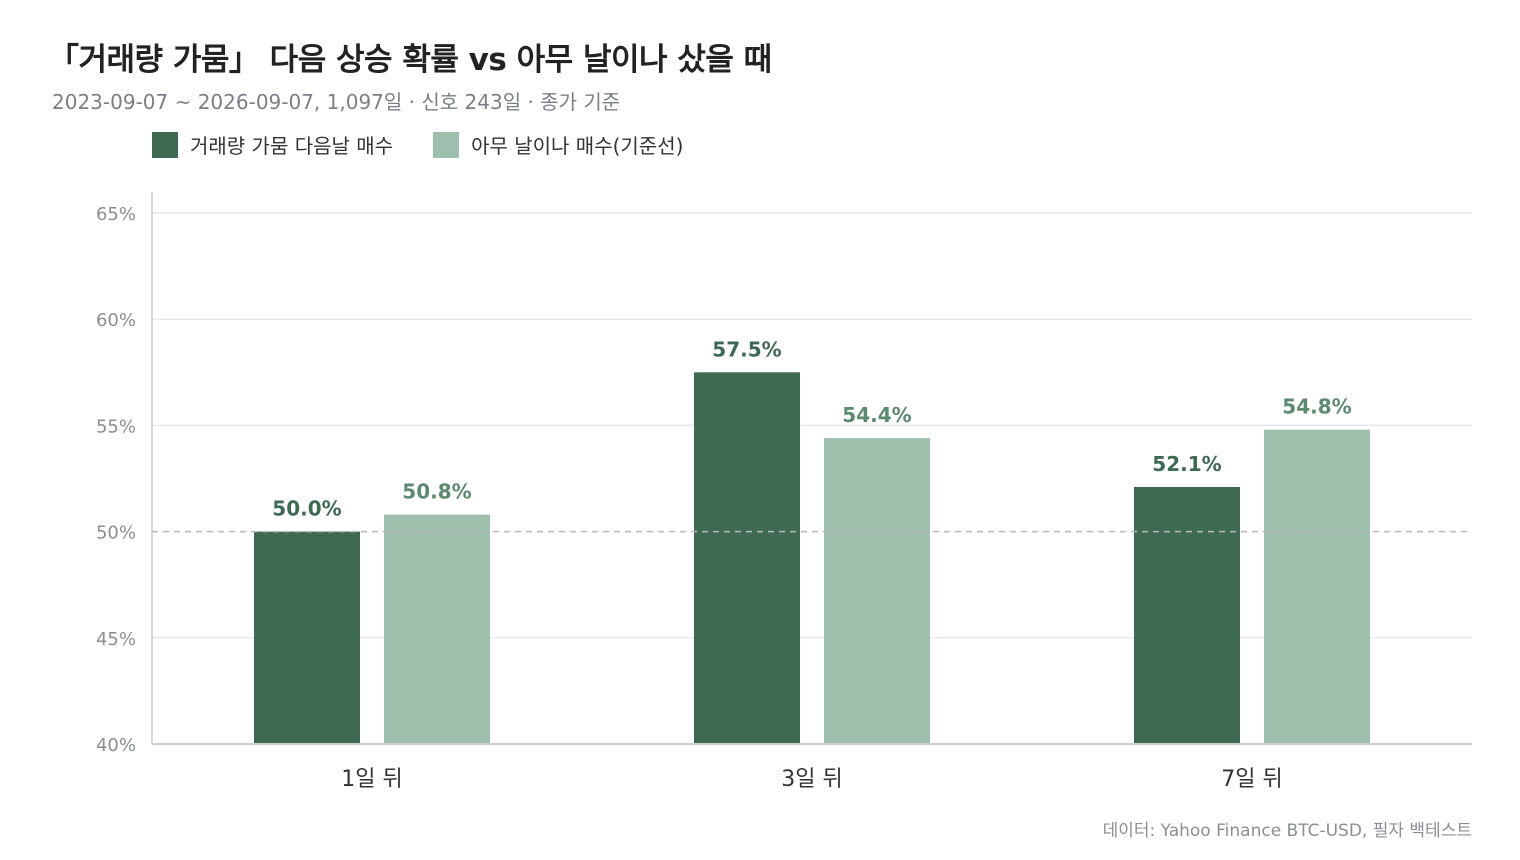 The image size is (1520, 860). I want to click on x-tick-label: 7일 뒤, so click(1251, 779).